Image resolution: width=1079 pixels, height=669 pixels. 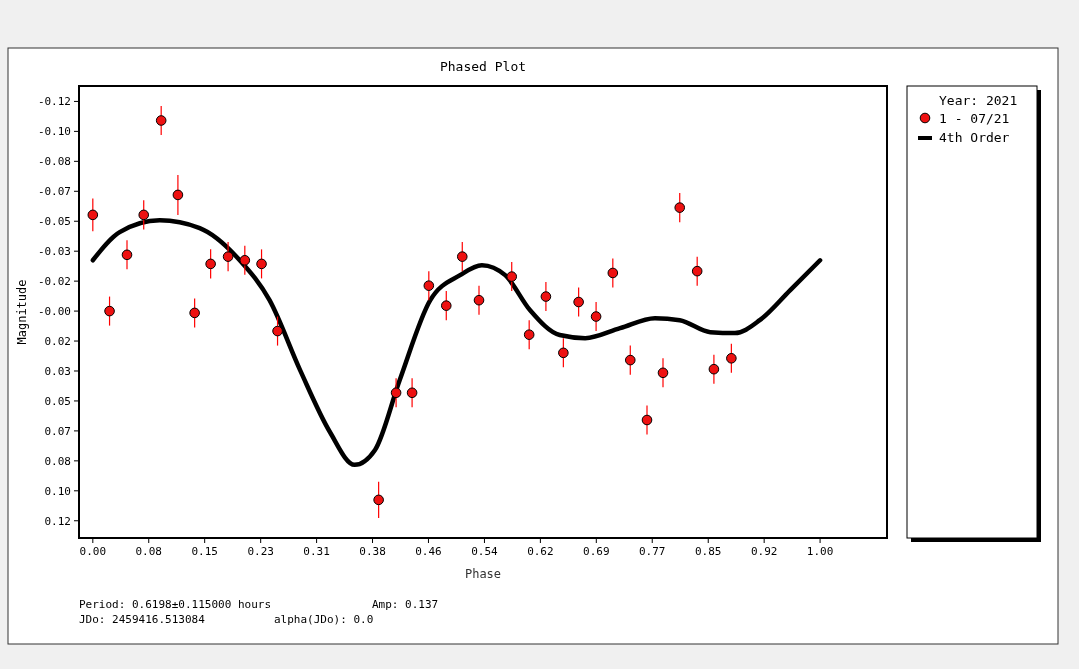 I want to click on x-tick-label: 0.15, so click(x=204, y=551).